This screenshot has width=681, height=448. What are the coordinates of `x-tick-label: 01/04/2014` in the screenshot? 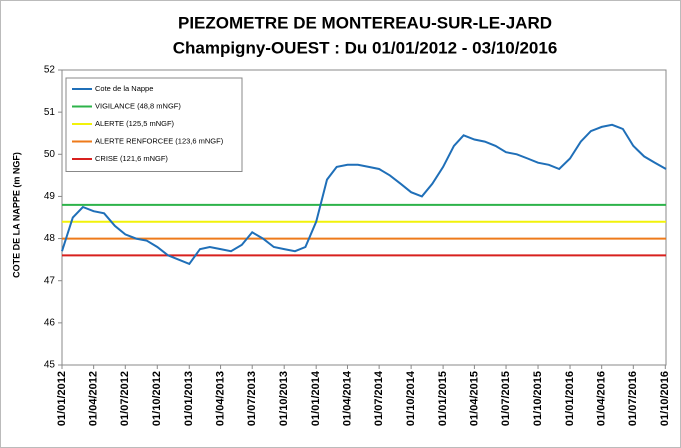 It's located at (347, 398).